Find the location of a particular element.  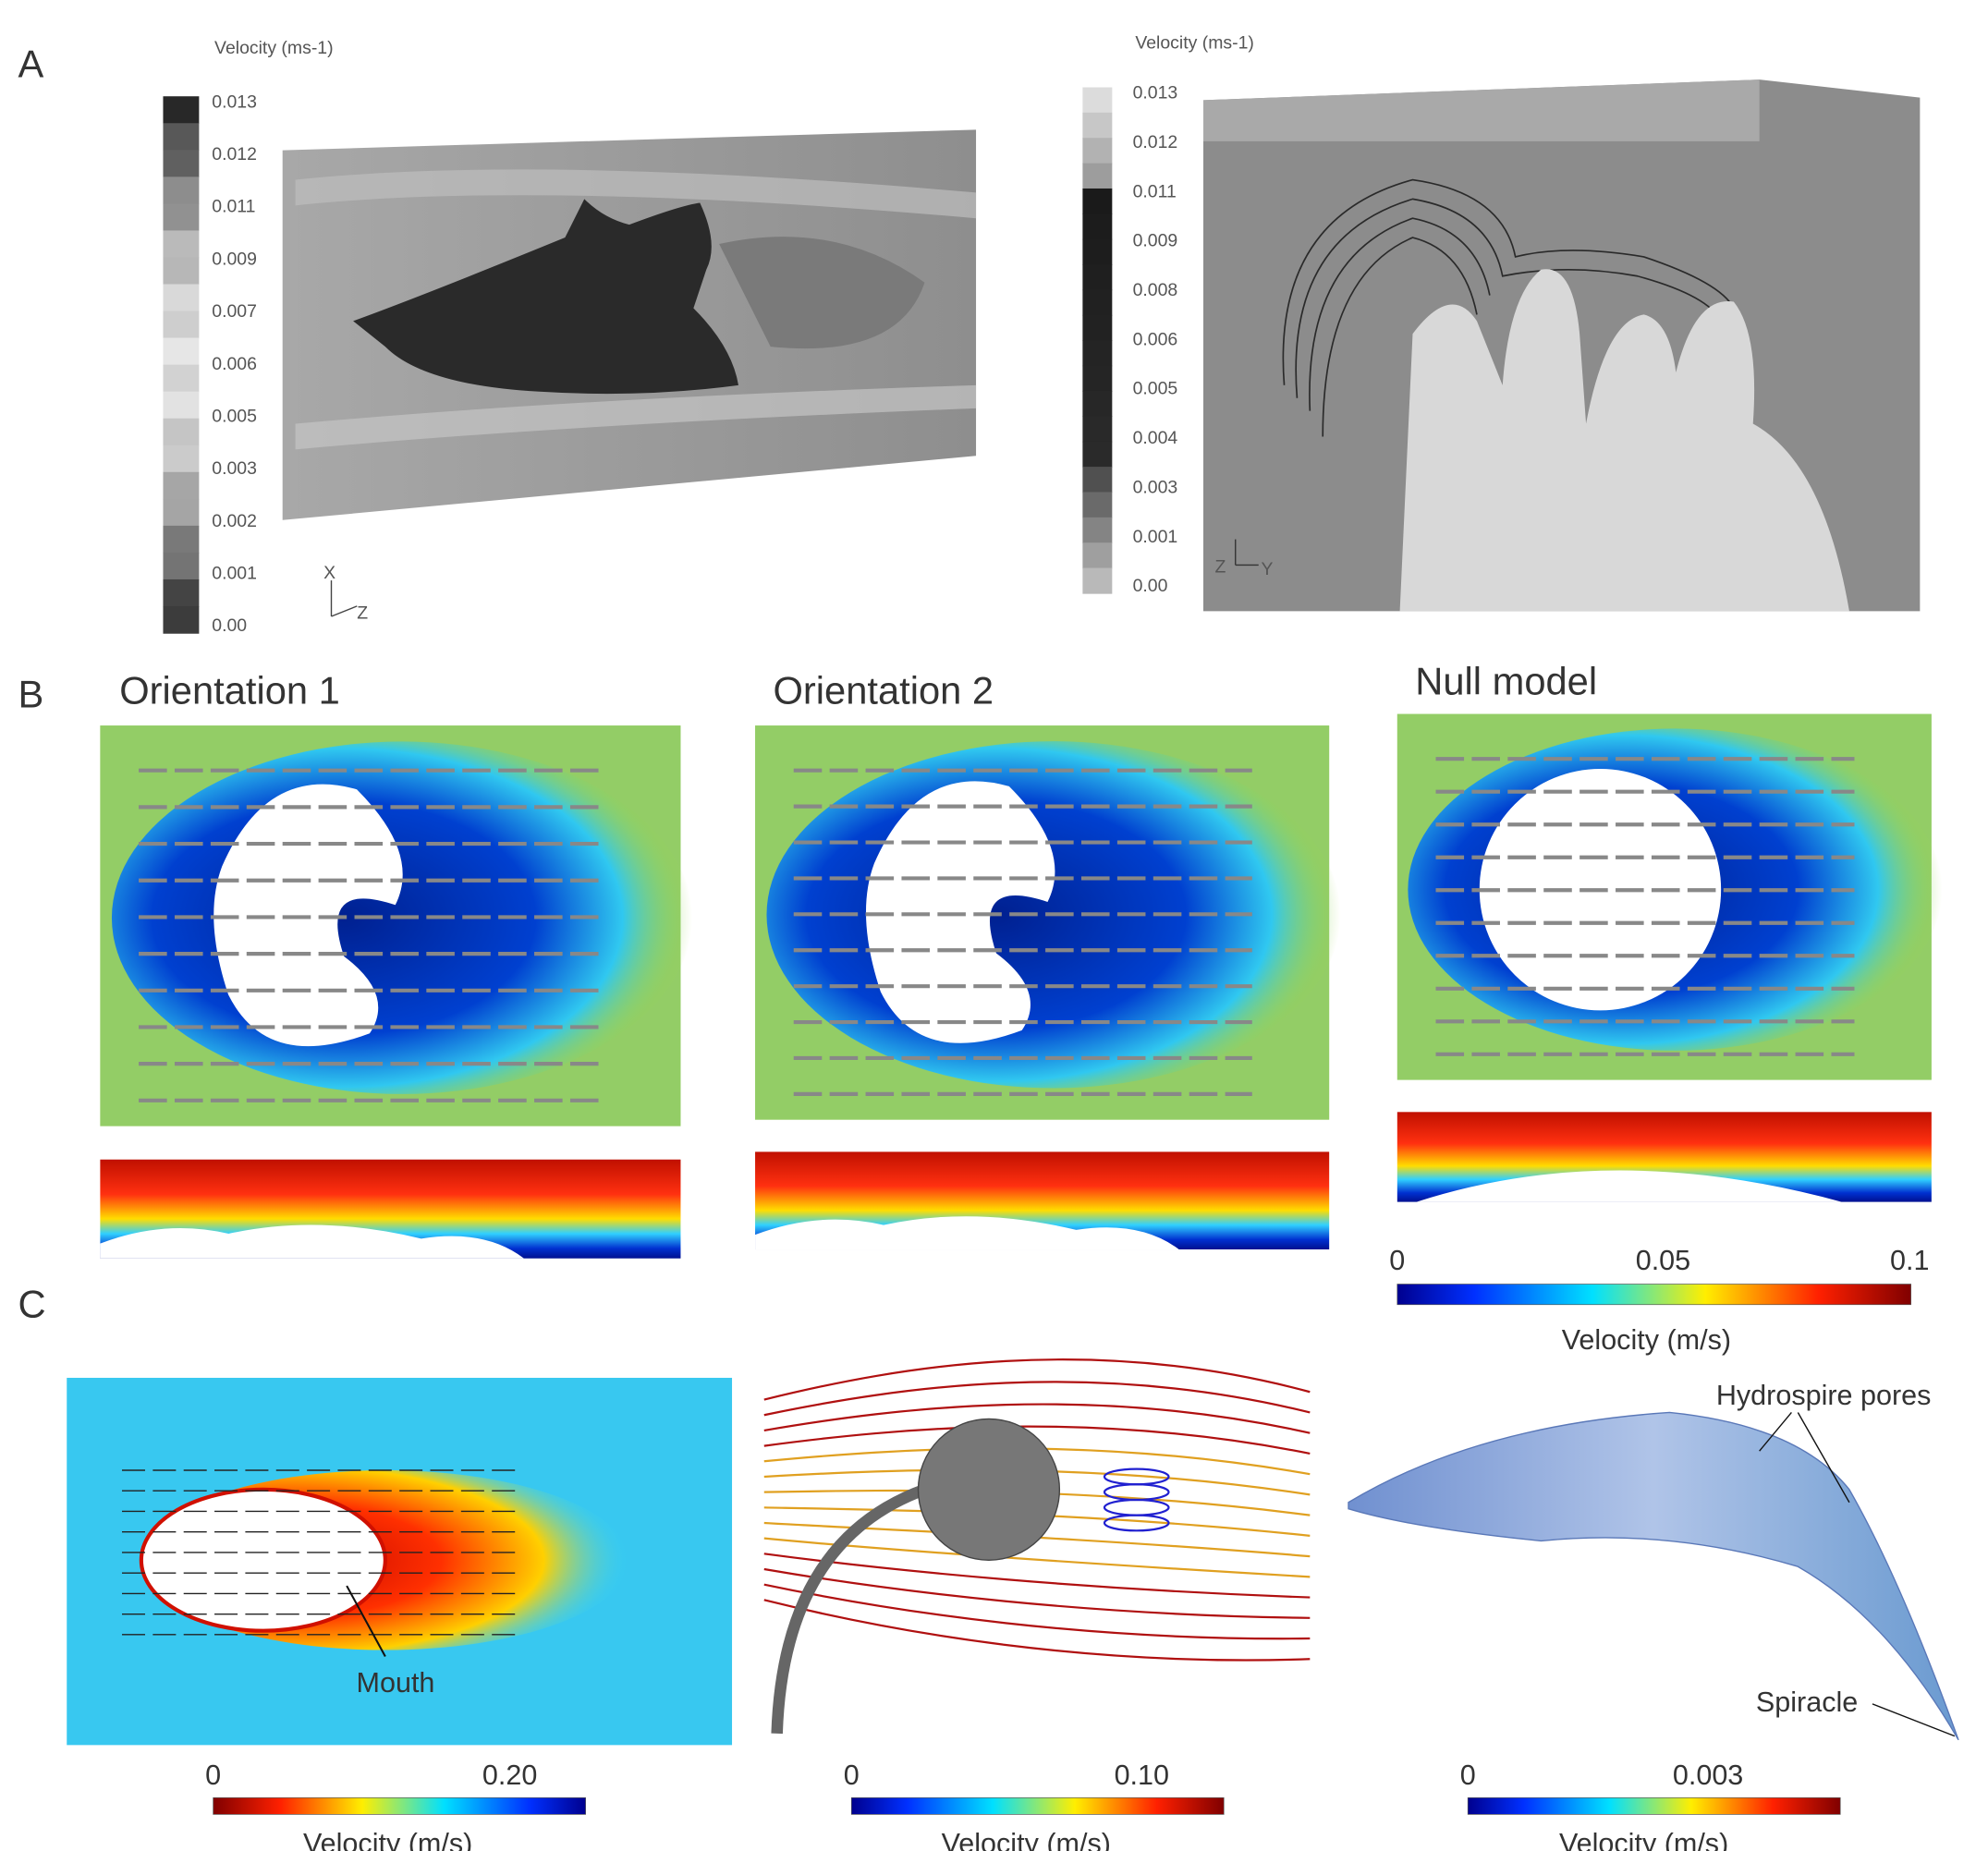

panel-title: Orientation 2 is located at coordinates (884, 690).